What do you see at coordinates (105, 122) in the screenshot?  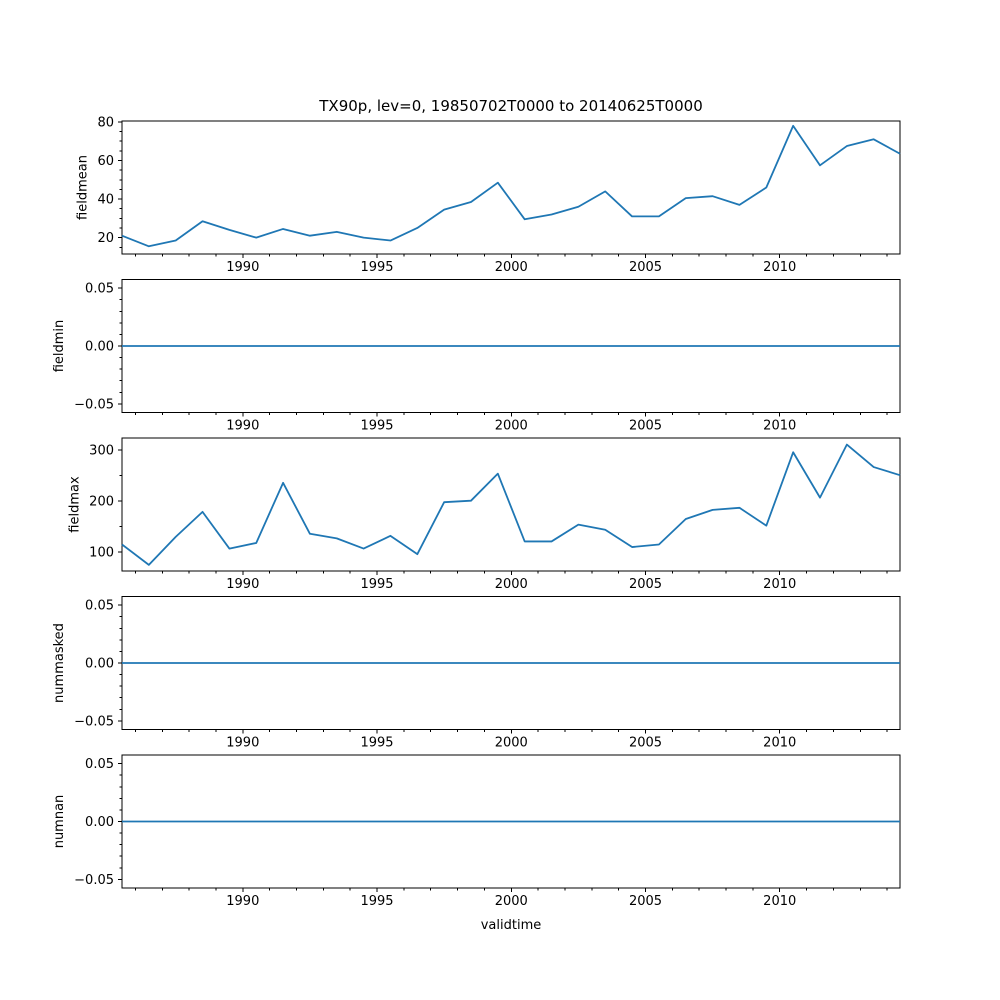 I see `y-tick-label: 80` at bounding box center [105, 122].